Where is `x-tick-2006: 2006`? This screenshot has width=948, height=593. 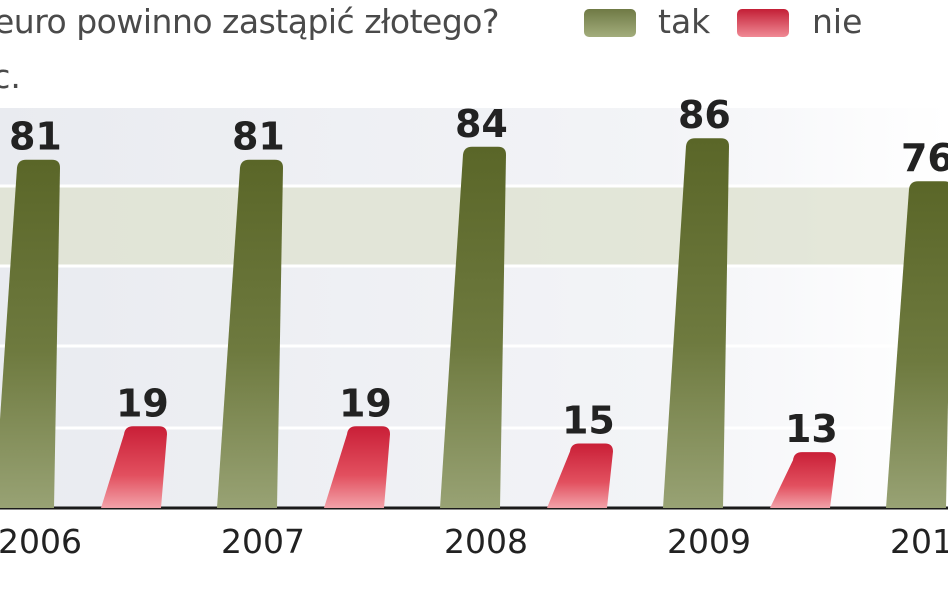 x-tick-2006: 2006 is located at coordinates (41, 541).